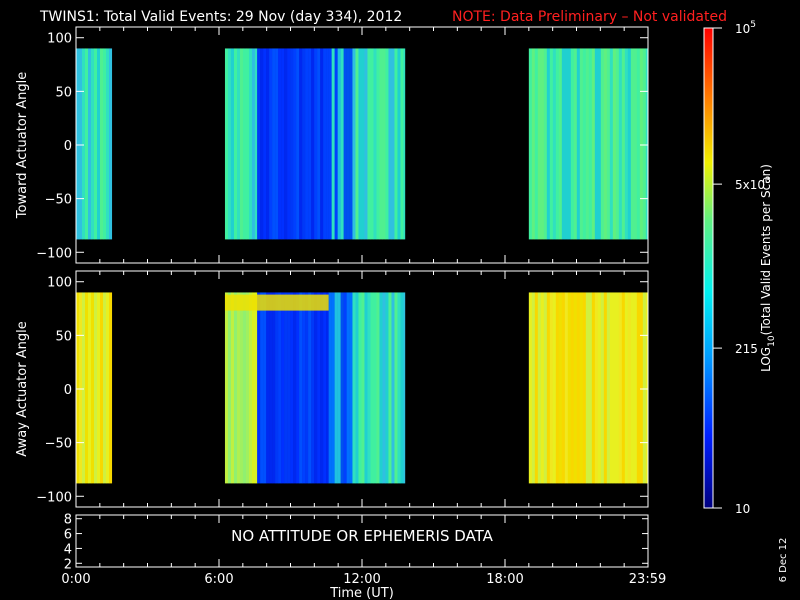 This screenshot has width=800, height=600. I want to click on colorbar-tick-label-exponent: 3, so click(768, 181).